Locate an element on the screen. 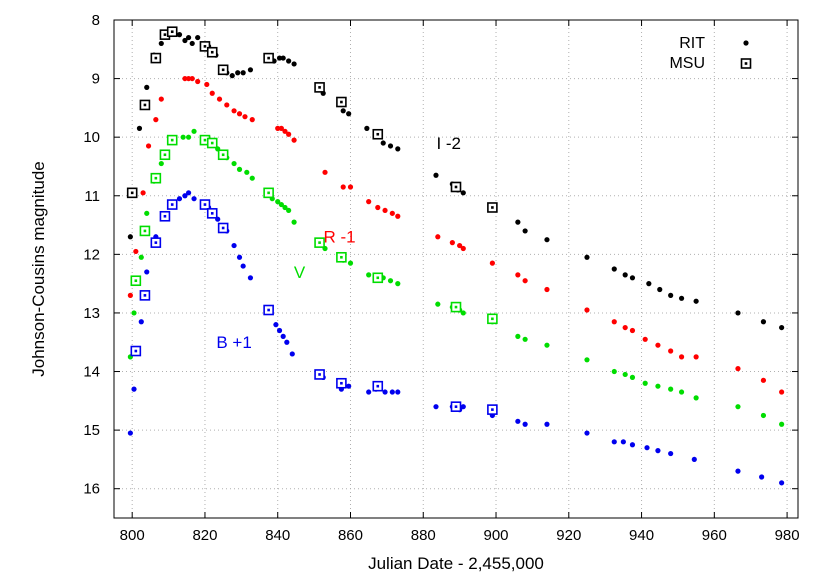  x-axis-title: Julian Date - 2,455,000 is located at coordinates (456, 563).